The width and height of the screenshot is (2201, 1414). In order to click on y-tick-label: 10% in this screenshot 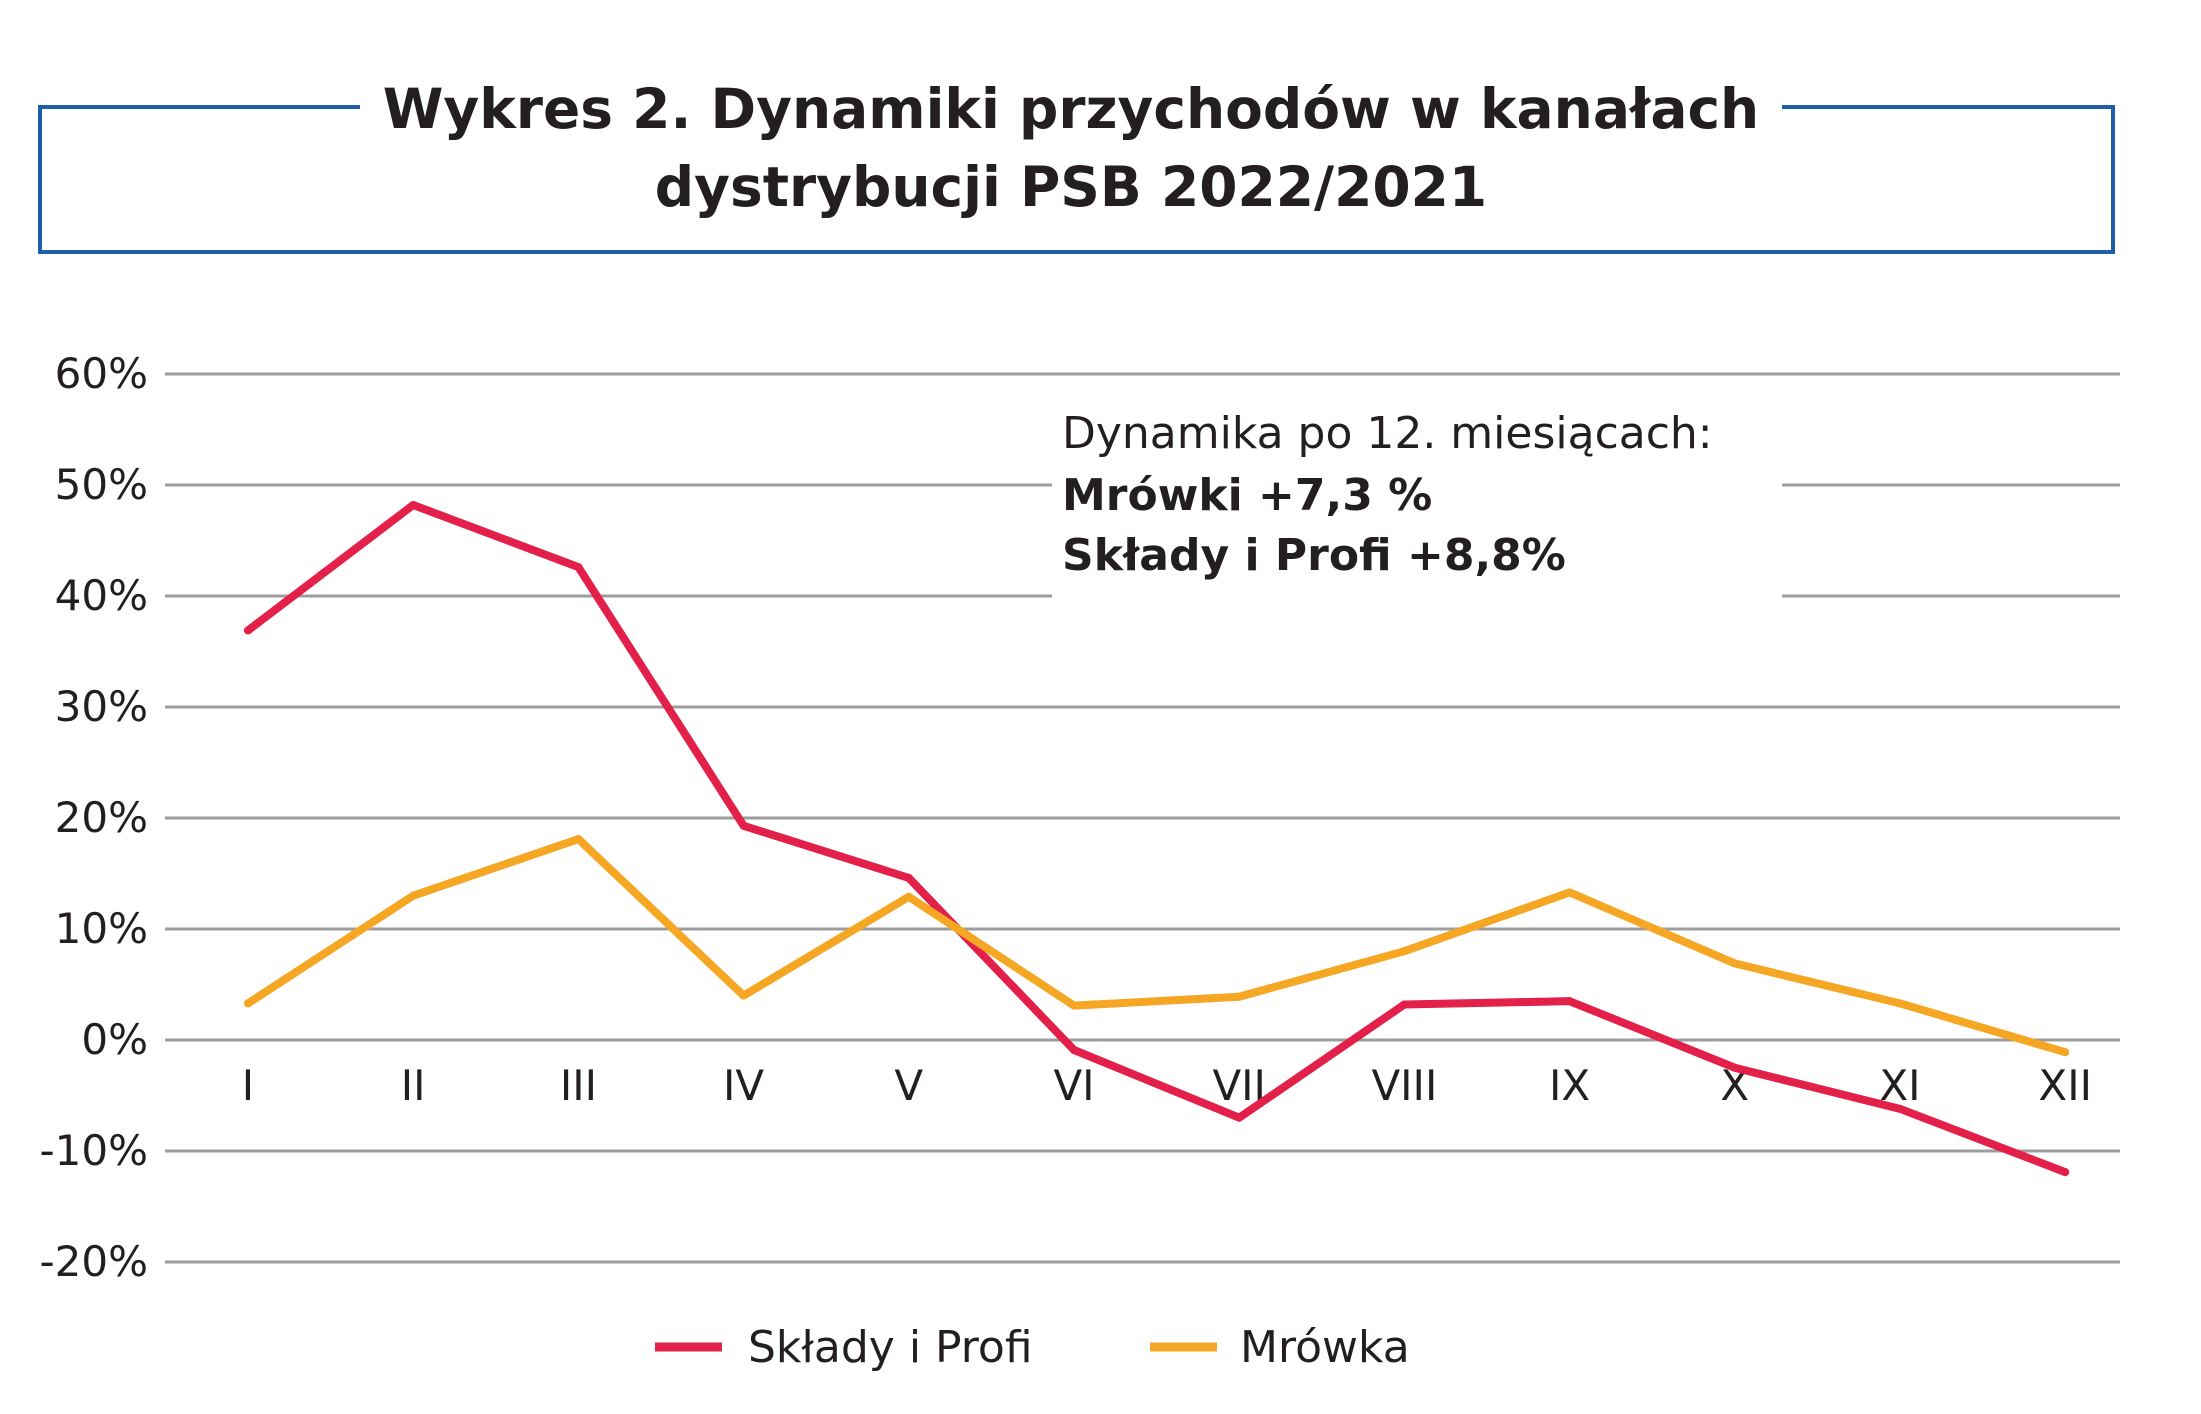, I will do `click(101, 928)`.